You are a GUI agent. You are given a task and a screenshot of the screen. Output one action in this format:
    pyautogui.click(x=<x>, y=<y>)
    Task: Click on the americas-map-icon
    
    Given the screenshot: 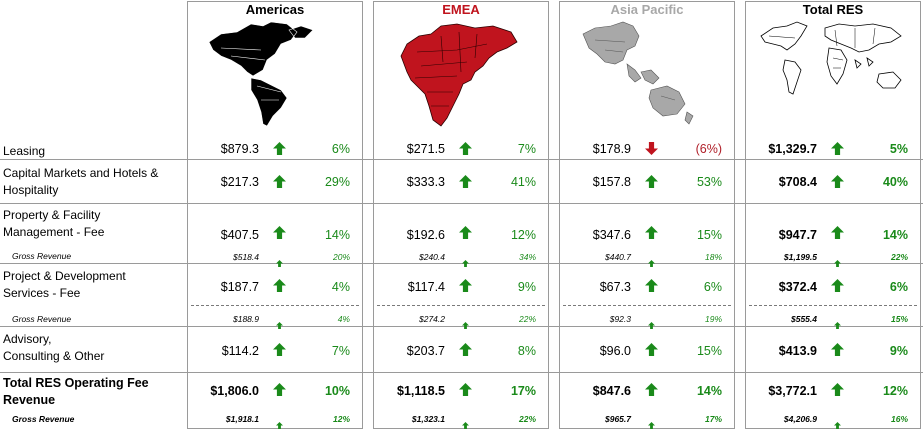 What is the action you would take?
    pyautogui.click(x=261, y=76)
    